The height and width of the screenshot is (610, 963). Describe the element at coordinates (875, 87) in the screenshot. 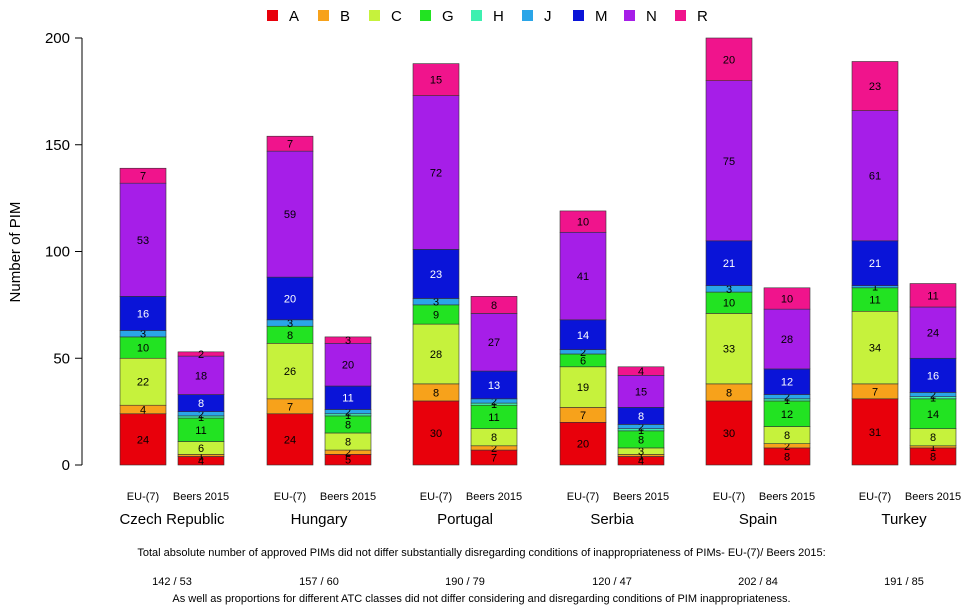

I see `segment-value-label: 23` at that location.